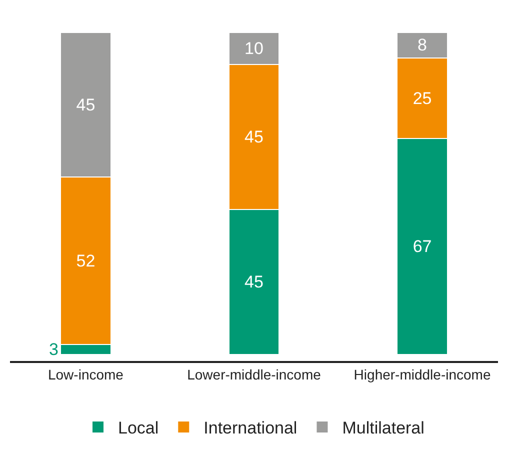  I want to click on legend-label: International, so click(251, 428).